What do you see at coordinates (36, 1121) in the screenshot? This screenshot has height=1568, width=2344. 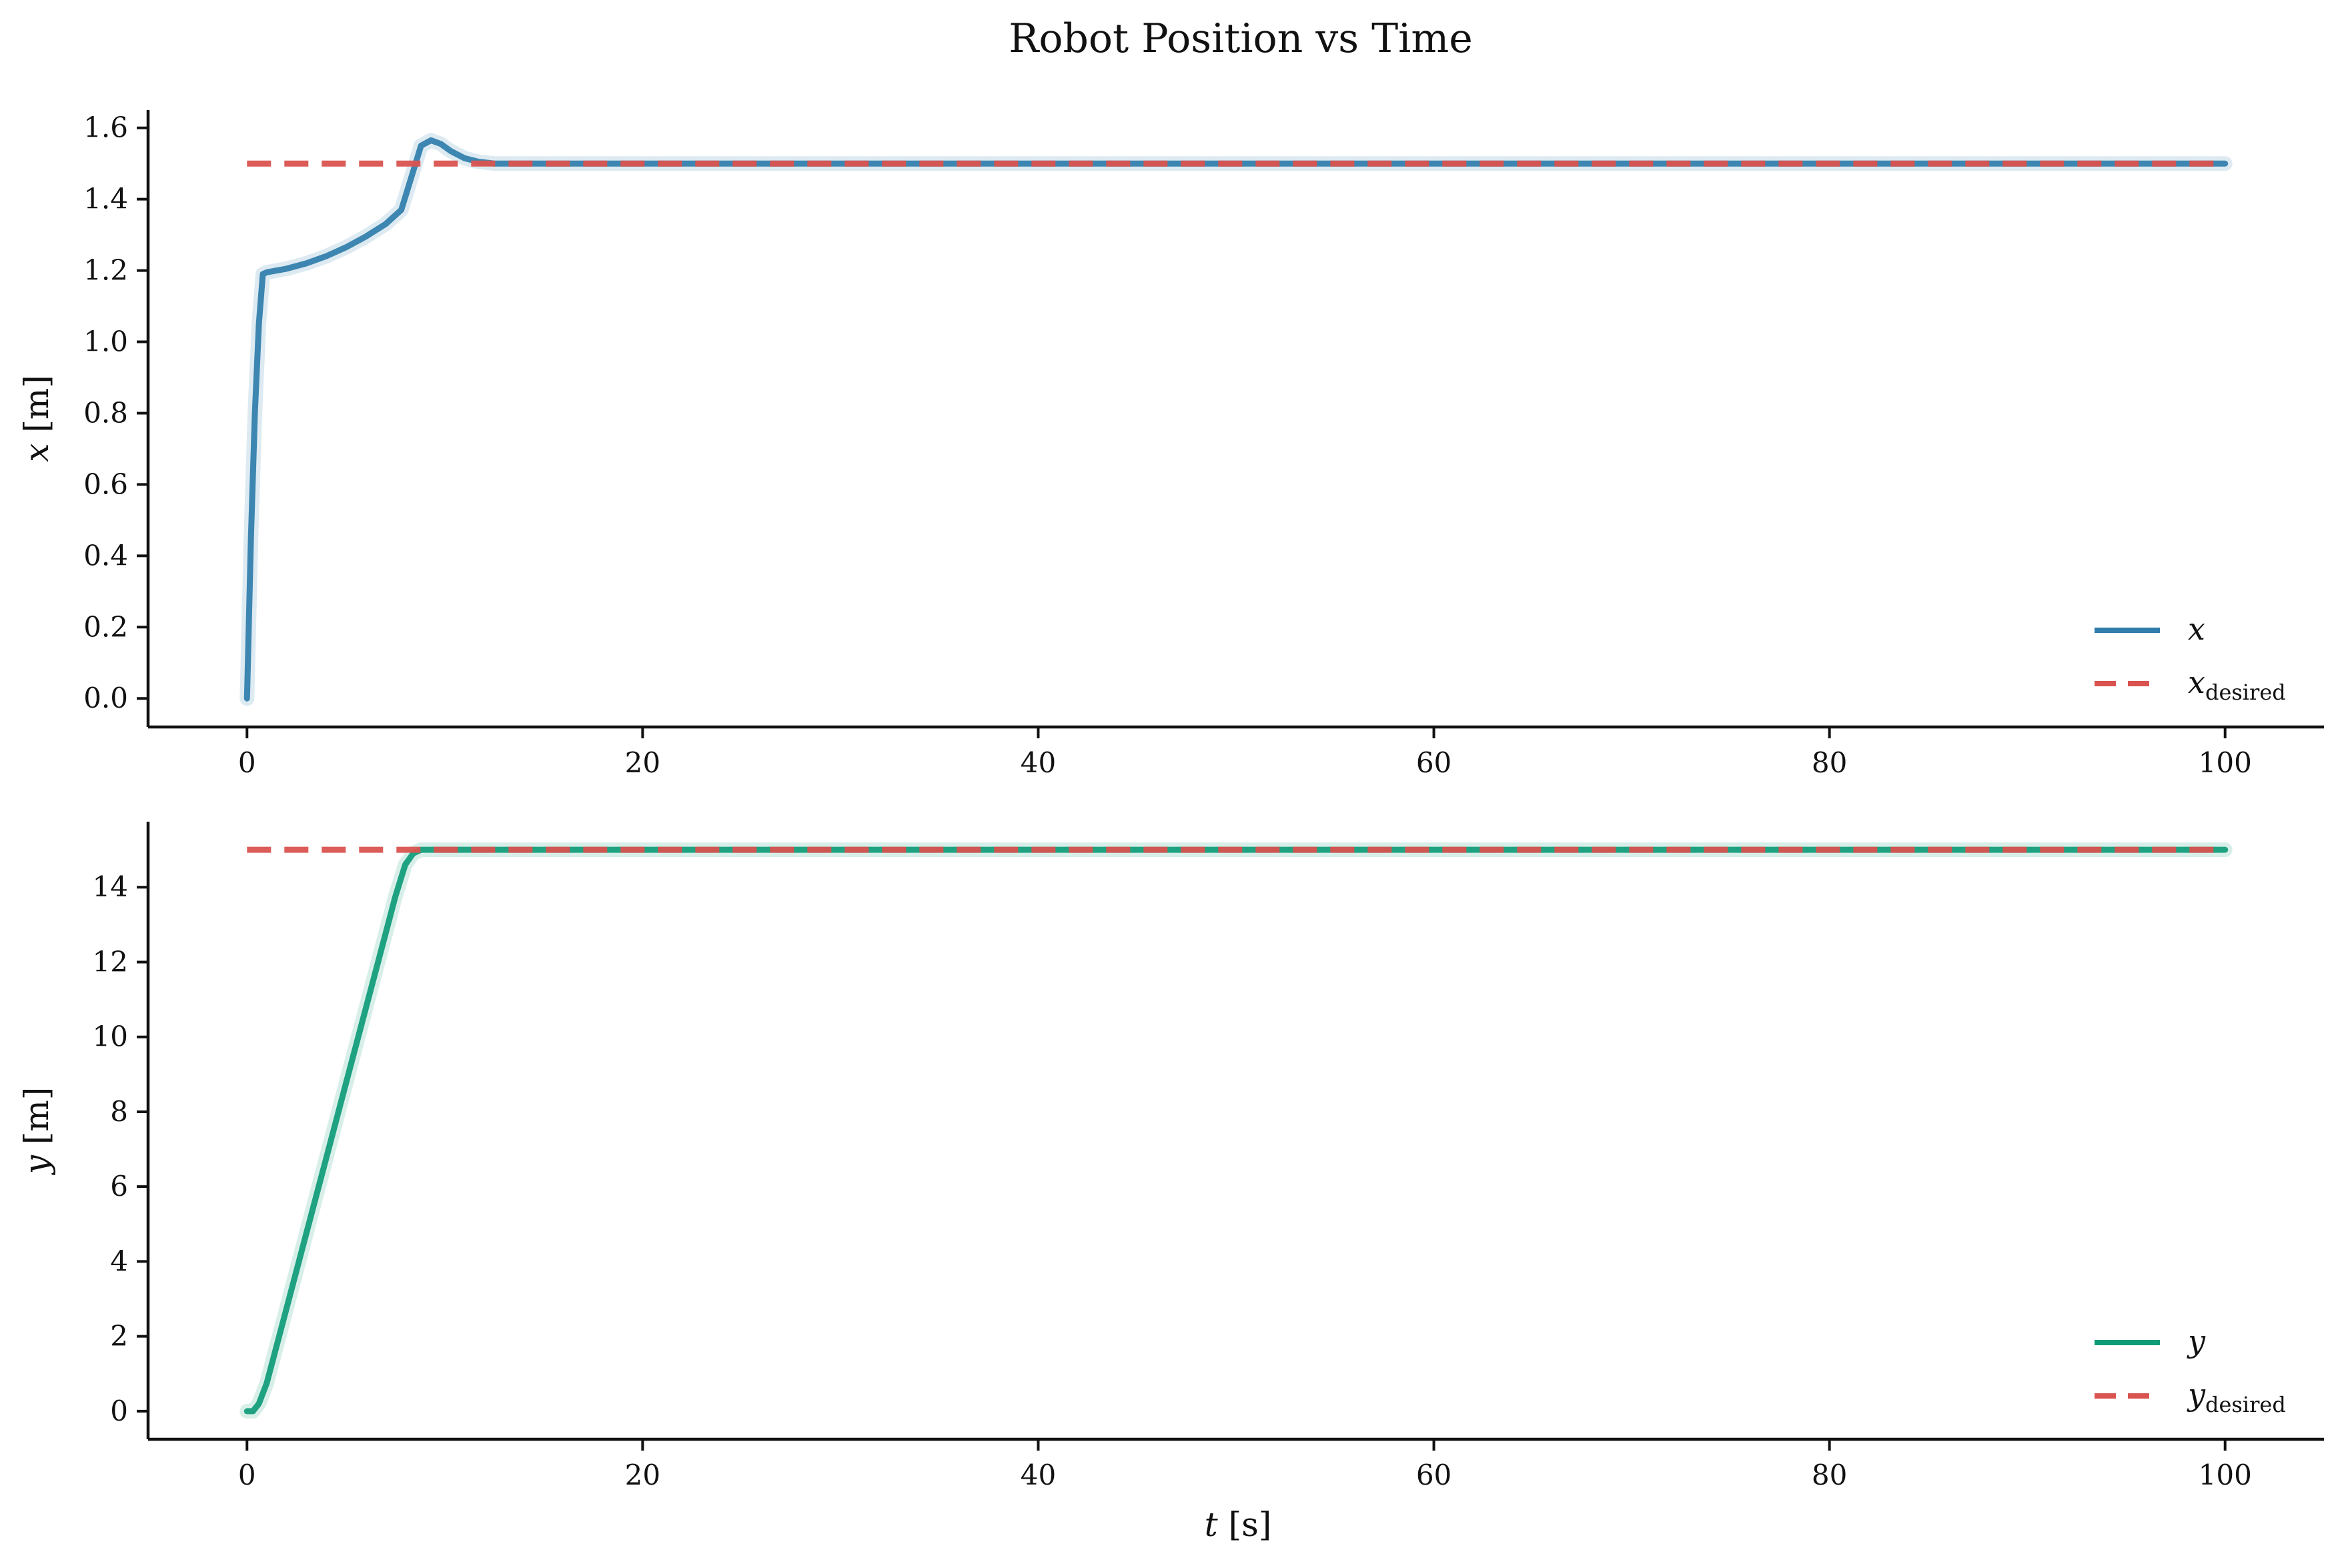 I see `y-panel-y-axis-label-unit: [m]` at bounding box center [36, 1121].